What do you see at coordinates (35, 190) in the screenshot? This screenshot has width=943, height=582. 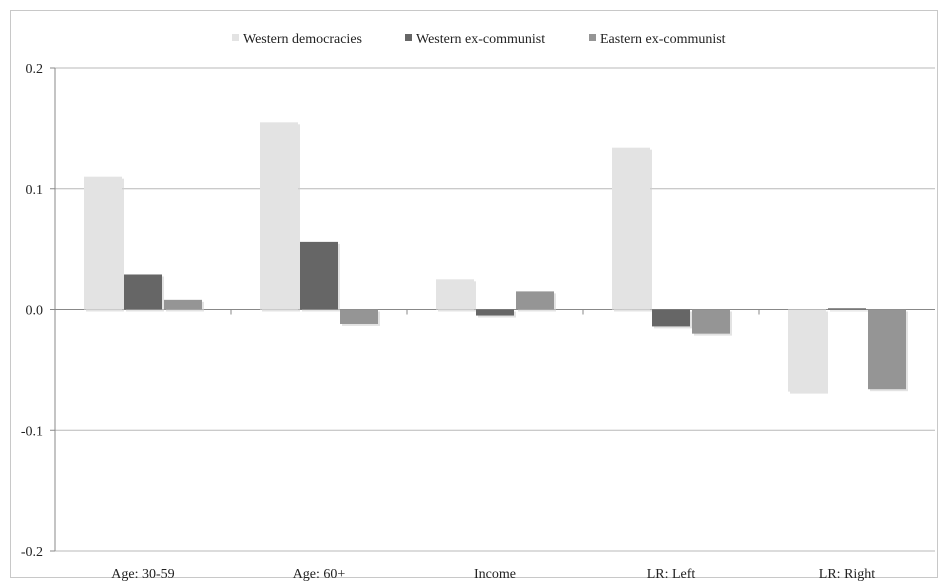 I see `y-tick-label: 0.1` at bounding box center [35, 190].